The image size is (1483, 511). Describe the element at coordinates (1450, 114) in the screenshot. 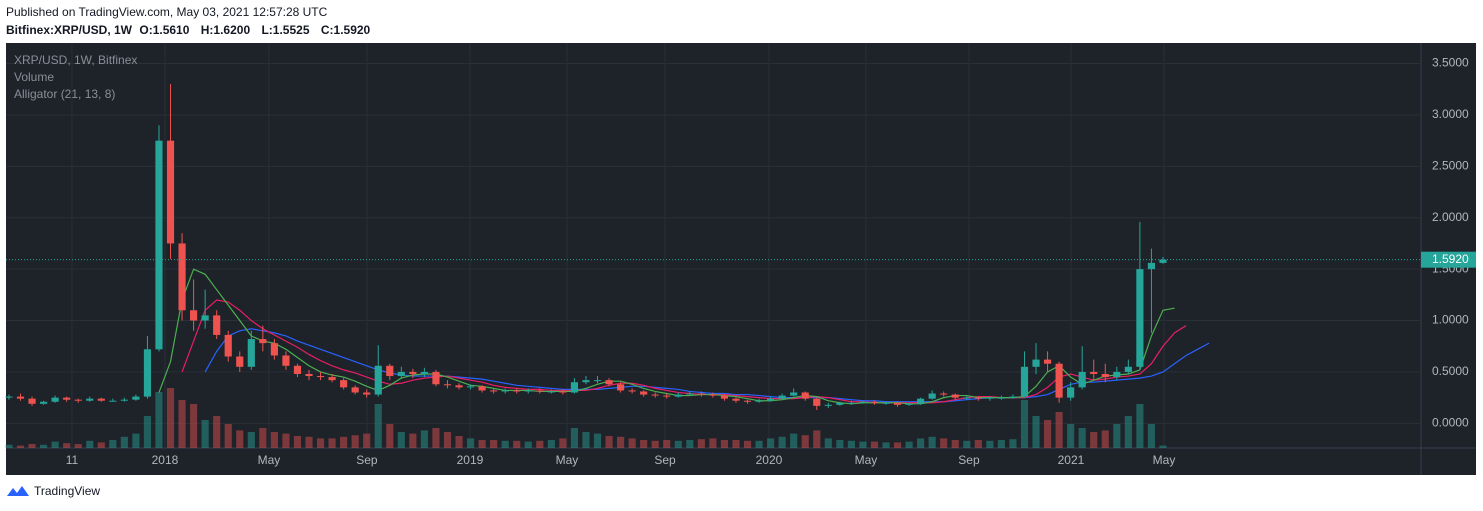

I see `y-tick-label: 3.0000` at that location.